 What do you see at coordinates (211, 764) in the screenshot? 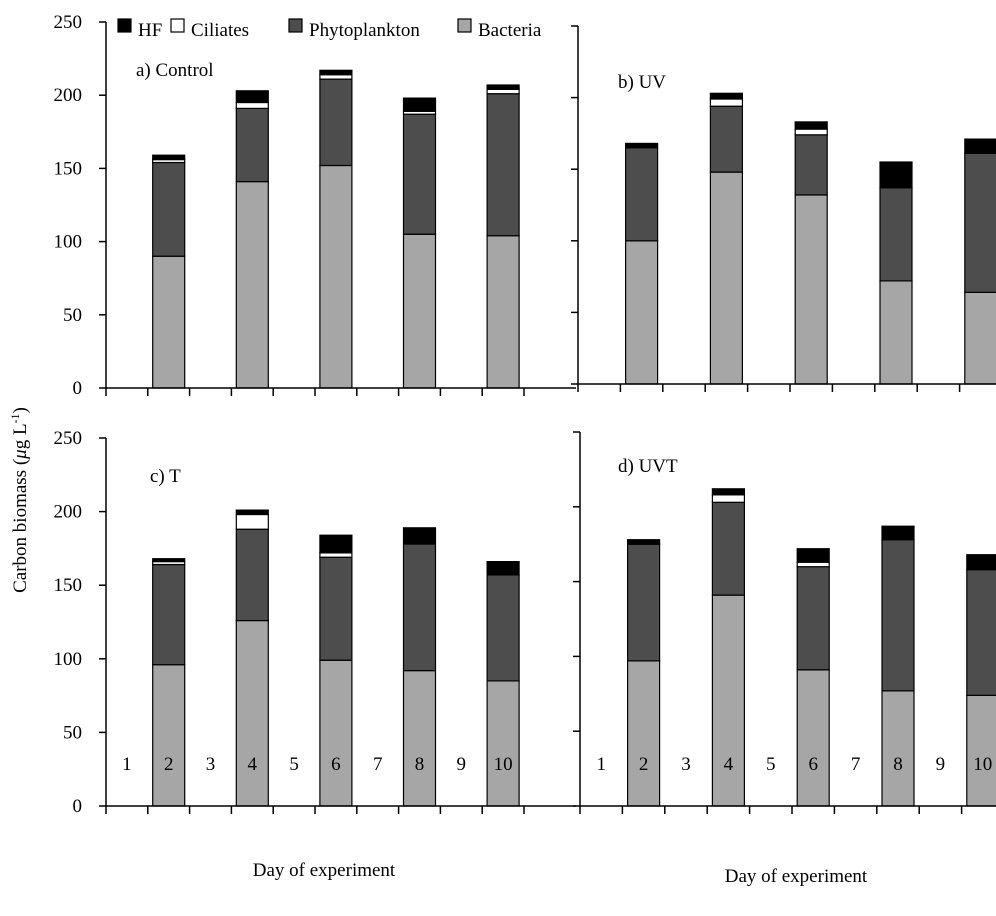
I see `x-tick-label: 3` at bounding box center [211, 764].